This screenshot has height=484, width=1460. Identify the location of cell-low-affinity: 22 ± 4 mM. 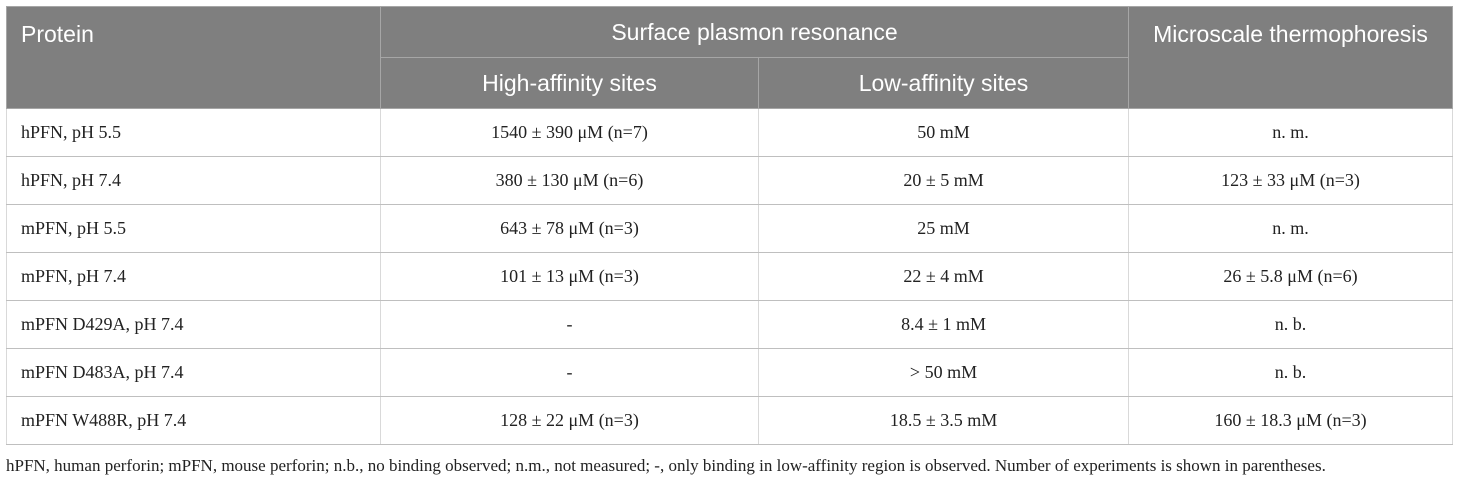
(943, 276).